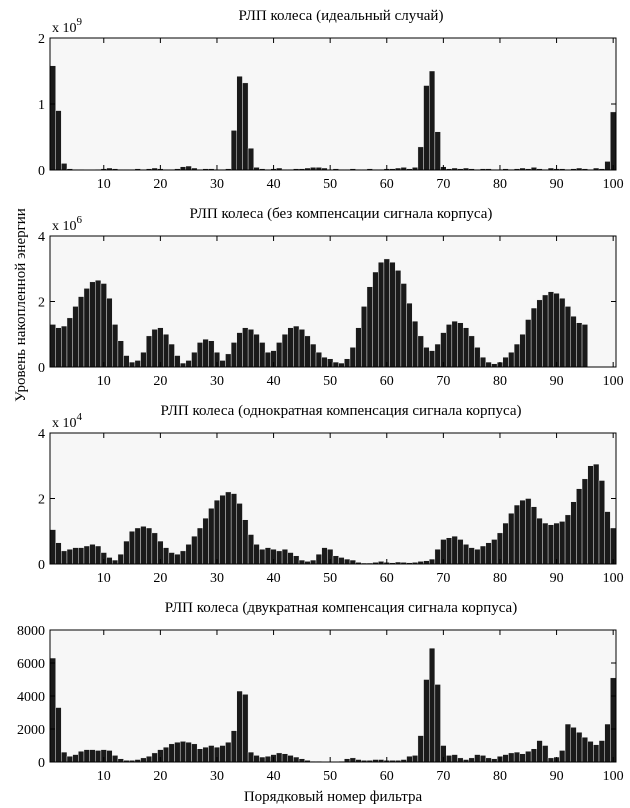 Image resolution: width=630 pixels, height=808 pixels. What do you see at coordinates (387, 776) in the screenshot?
I see `x-tick-label: 60` at bounding box center [387, 776].